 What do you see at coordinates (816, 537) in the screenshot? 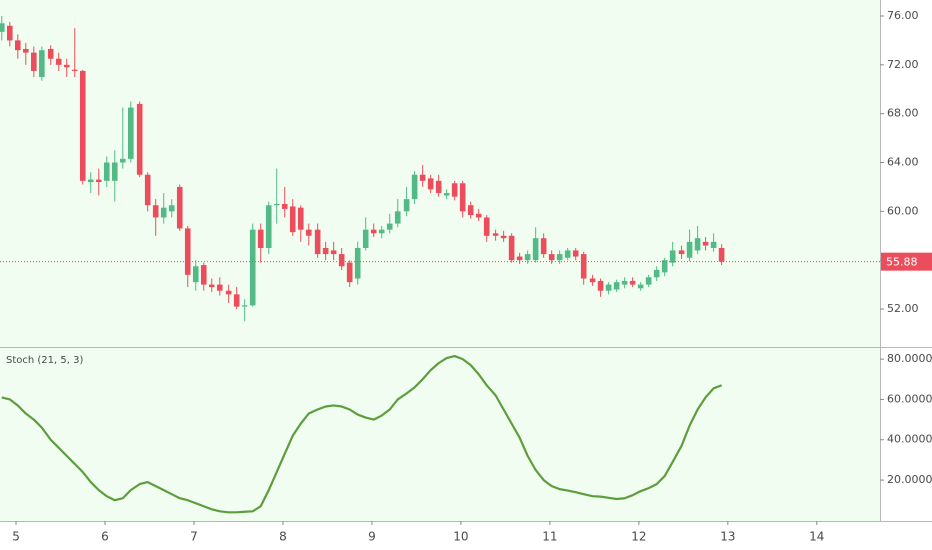
I see `x-tick-label: 14` at bounding box center [816, 537].